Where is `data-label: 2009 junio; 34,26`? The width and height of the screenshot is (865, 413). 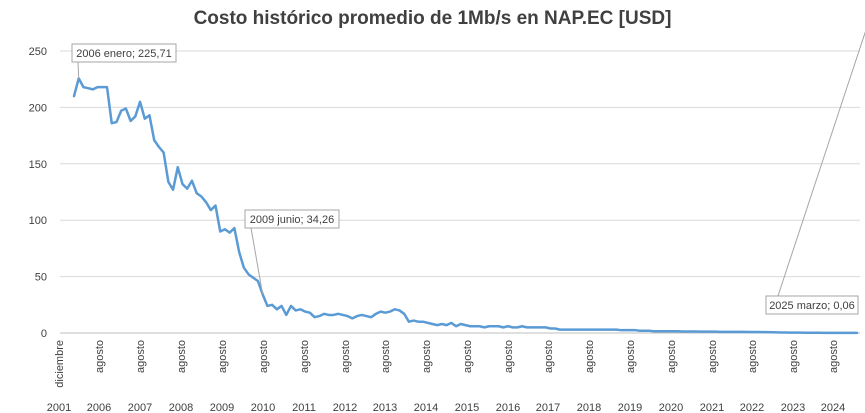 data-label: 2009 junio; 34,26 is located at coordinates (292, 220).